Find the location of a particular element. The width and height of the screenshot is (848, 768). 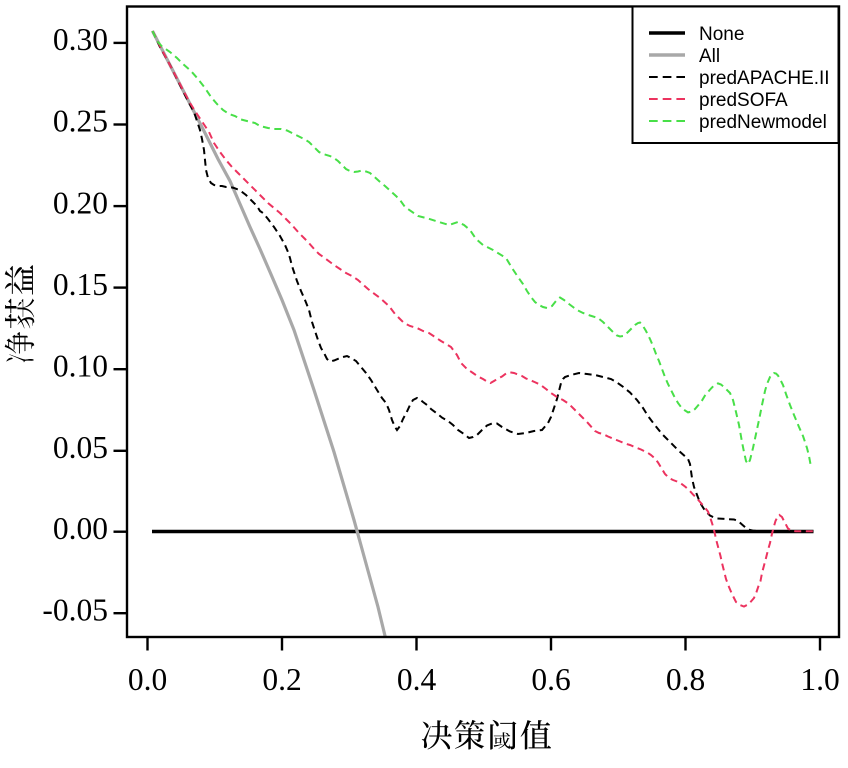

svg-text: None is located at coordinates (721, 34).